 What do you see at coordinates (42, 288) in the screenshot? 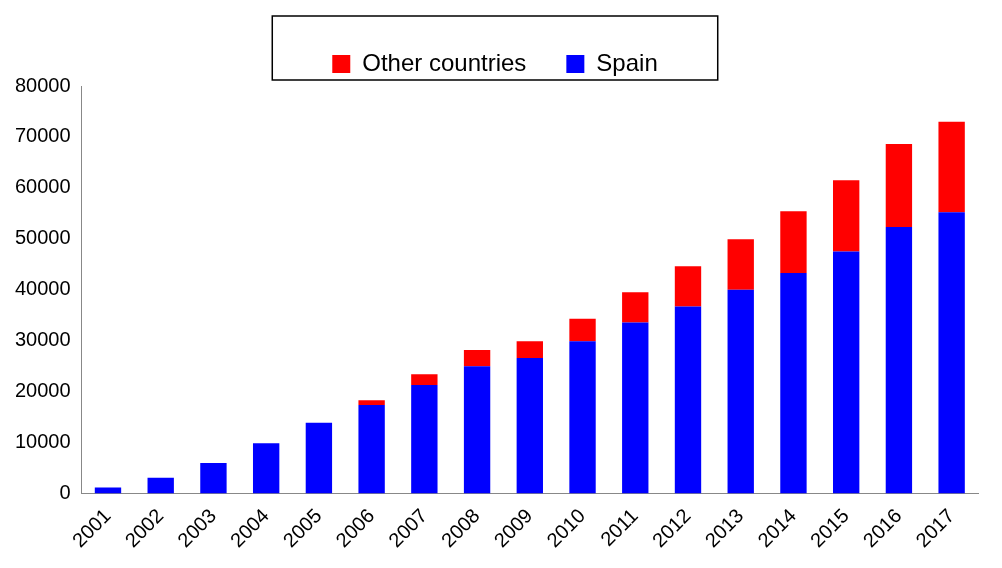
I see `y-tick-label: 40000` at bounding box center [42, 288].